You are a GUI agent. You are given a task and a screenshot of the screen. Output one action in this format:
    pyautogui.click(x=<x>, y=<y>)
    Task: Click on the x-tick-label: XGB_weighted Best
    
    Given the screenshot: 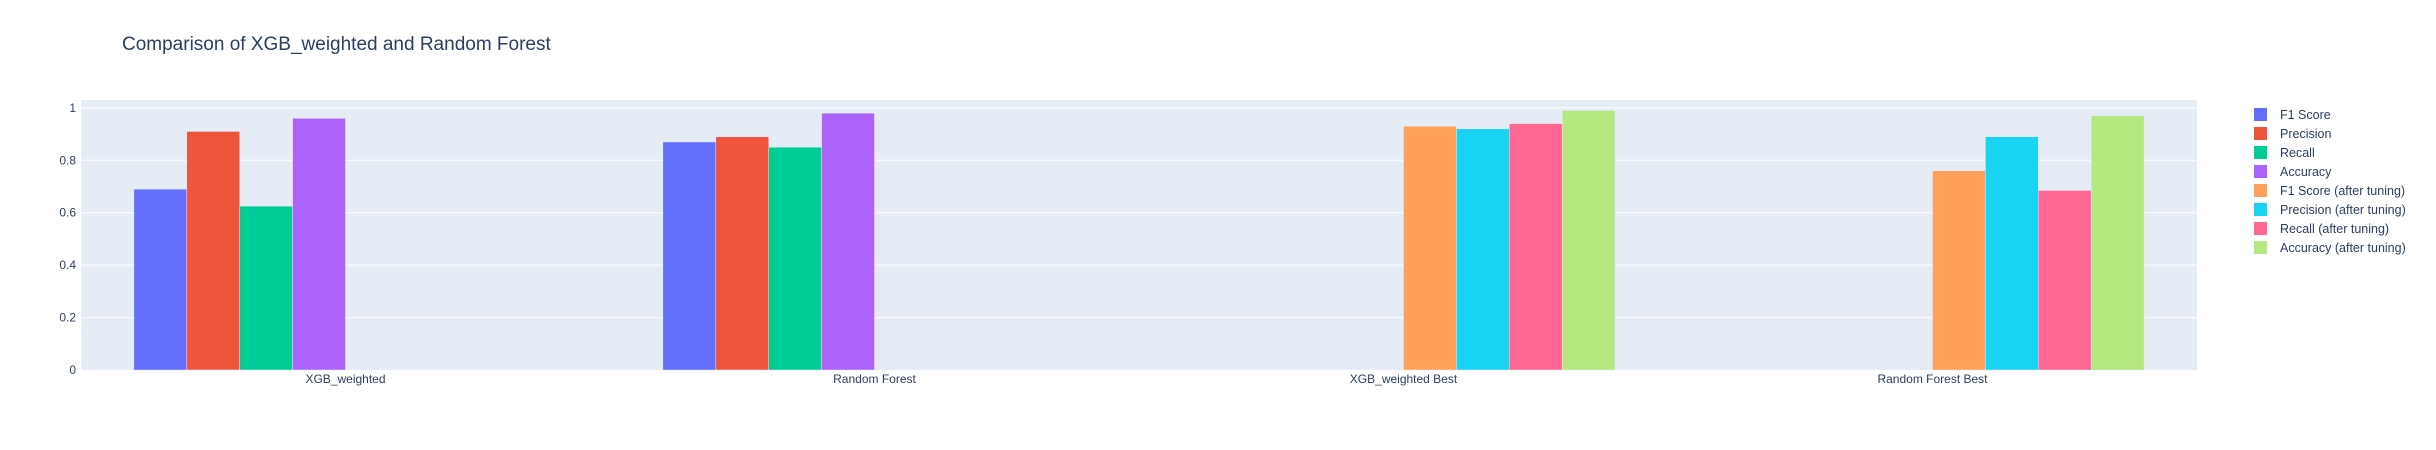 What is the action you would take?
    pyautogui.click(x=1404, y=379)
    